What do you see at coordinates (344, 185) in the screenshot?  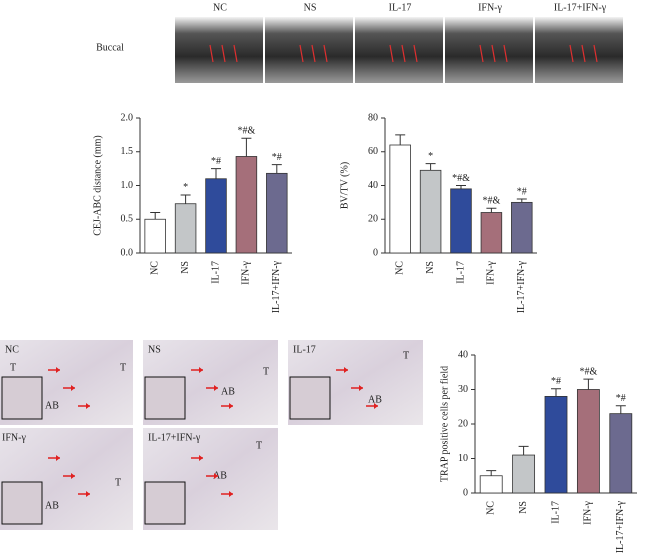 I see `y-axis-label: BV/TV (%)` at bounding box center [344, 185].